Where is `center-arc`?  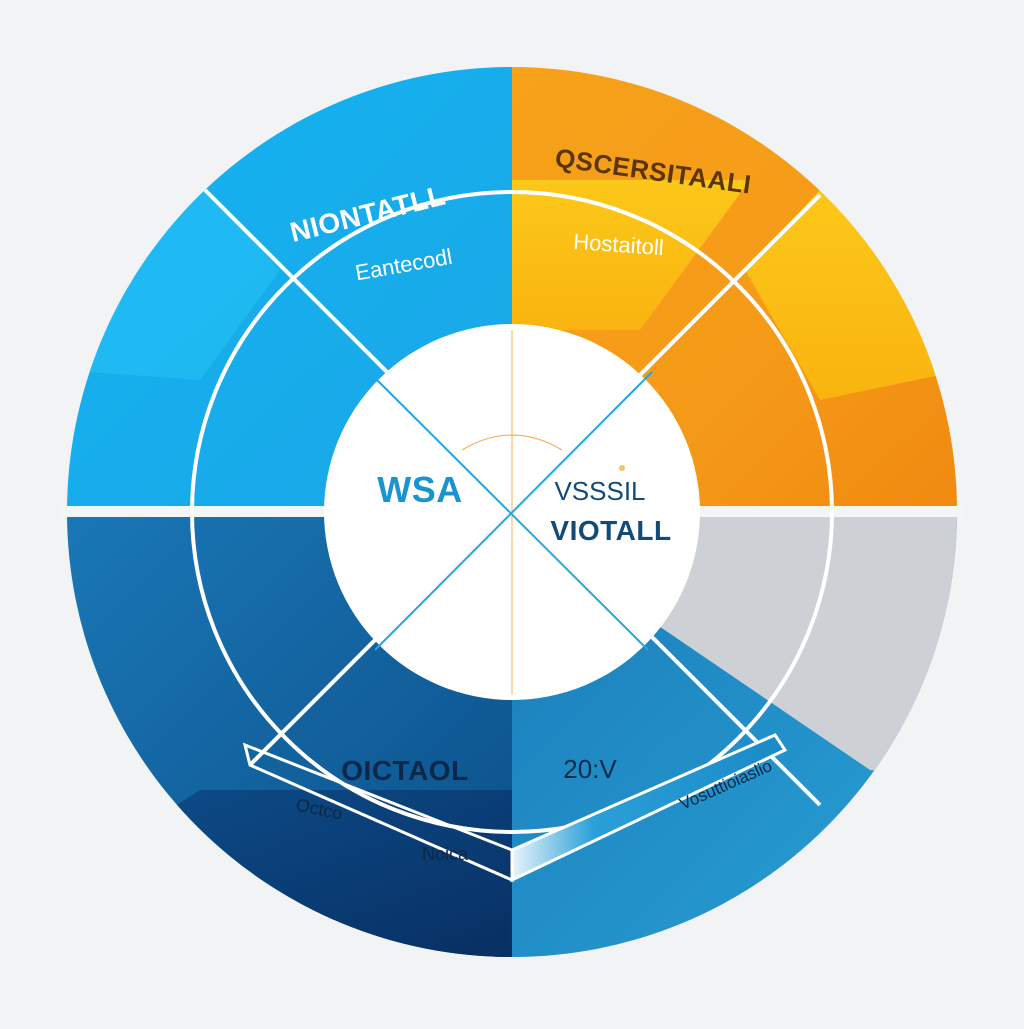
center-arc is located at coordinates (512, 442).